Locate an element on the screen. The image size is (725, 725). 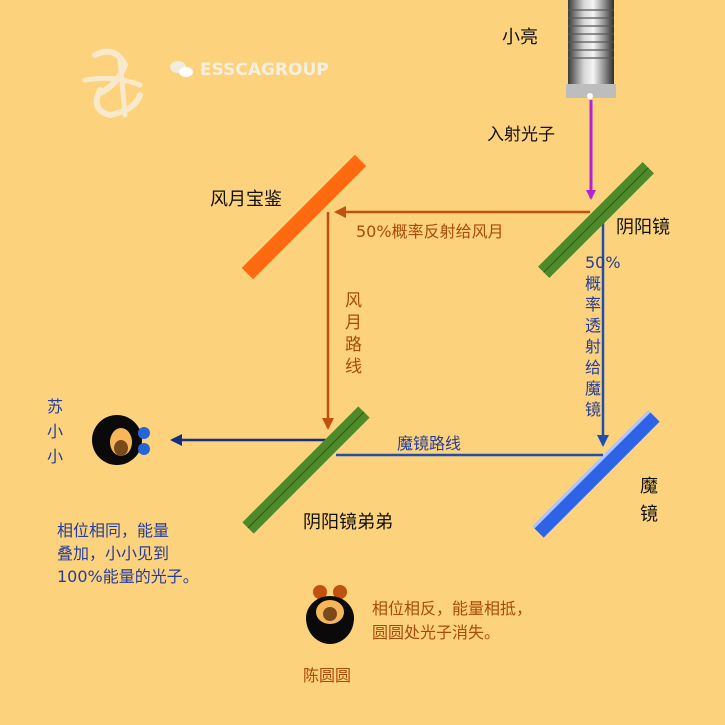
incident-photon-label: 入射光子 is located at coordinates (521, 135).